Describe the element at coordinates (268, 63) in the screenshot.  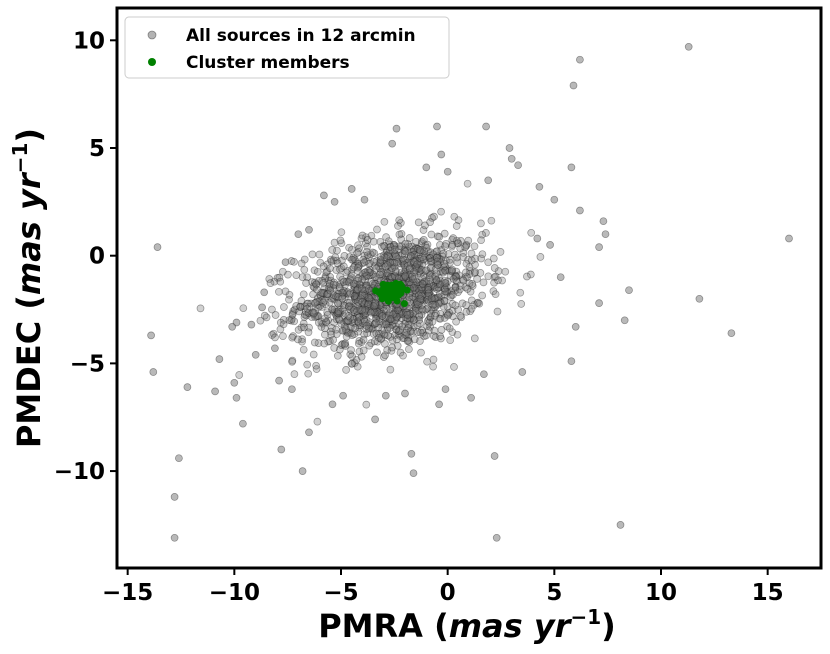
I see `legend-label-cluster-members: Cluster members` at that location.